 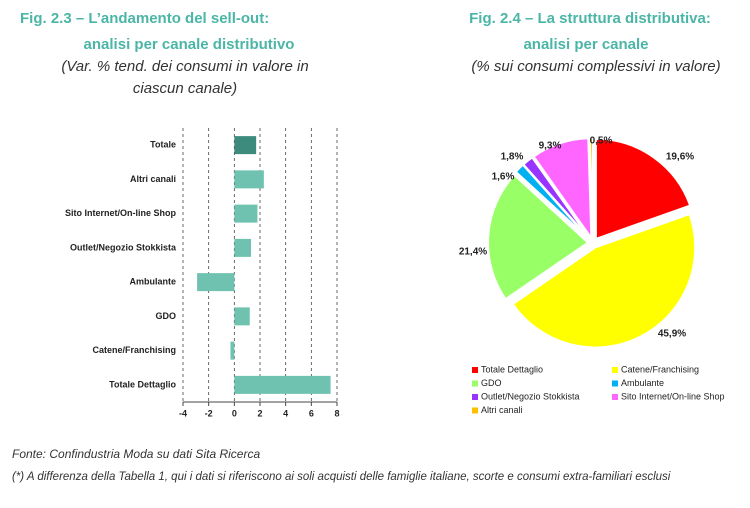 What do you see at coordinates (512, 369) in the screenshot?
I see `legend-label: Totale Dettaglio` at bounding box center [512, 369].